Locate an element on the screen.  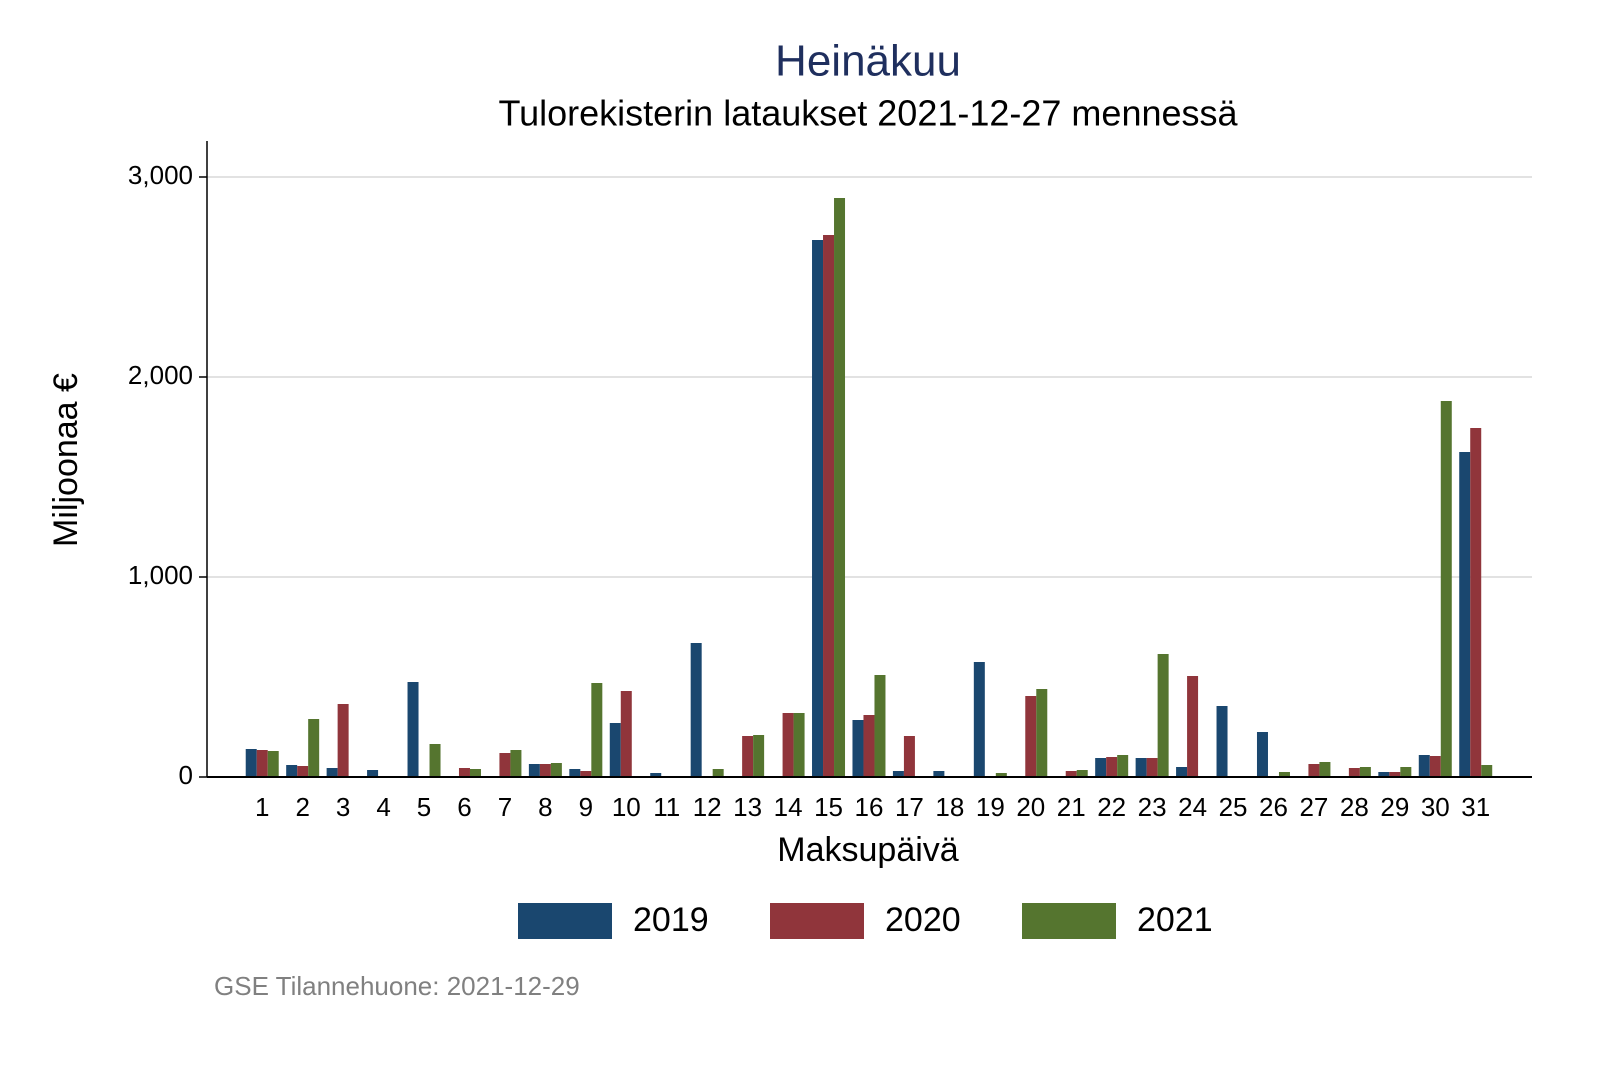
x-tick-label: 7 is located at coordinates (505, 807).